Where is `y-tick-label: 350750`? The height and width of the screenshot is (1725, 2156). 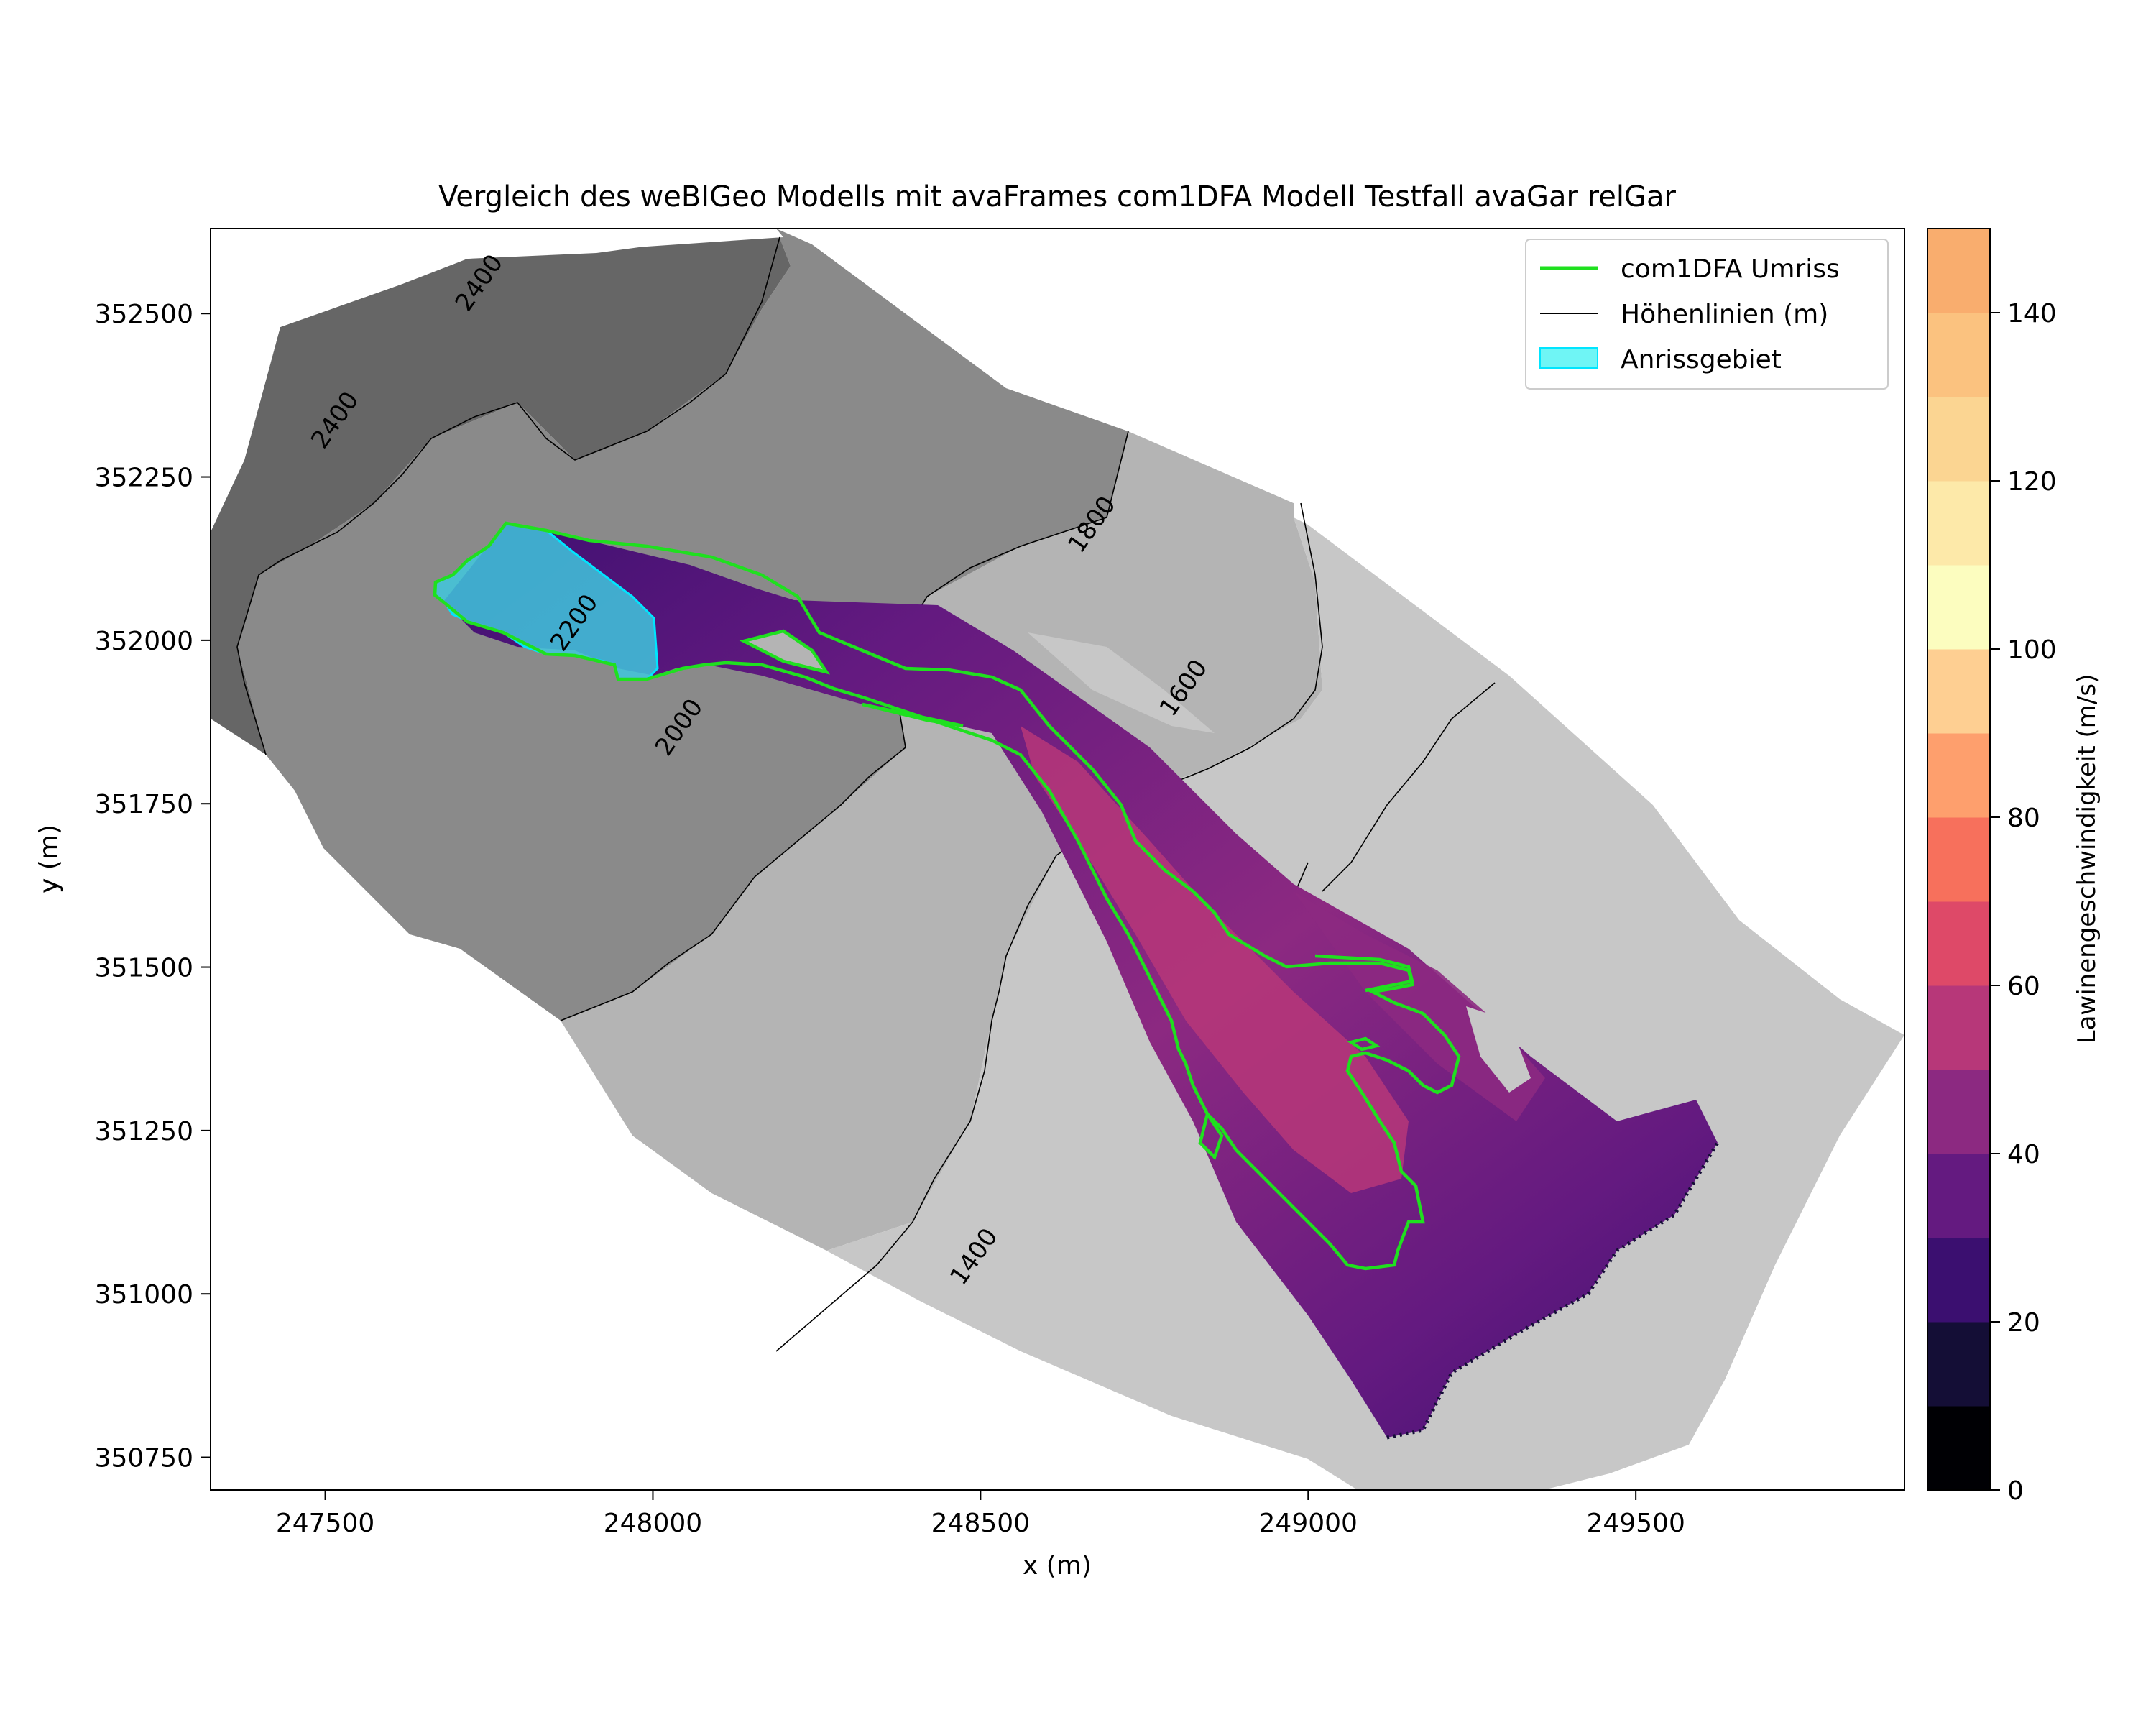
y-tick-label: 350750 is located at coordinates (144, 1458).